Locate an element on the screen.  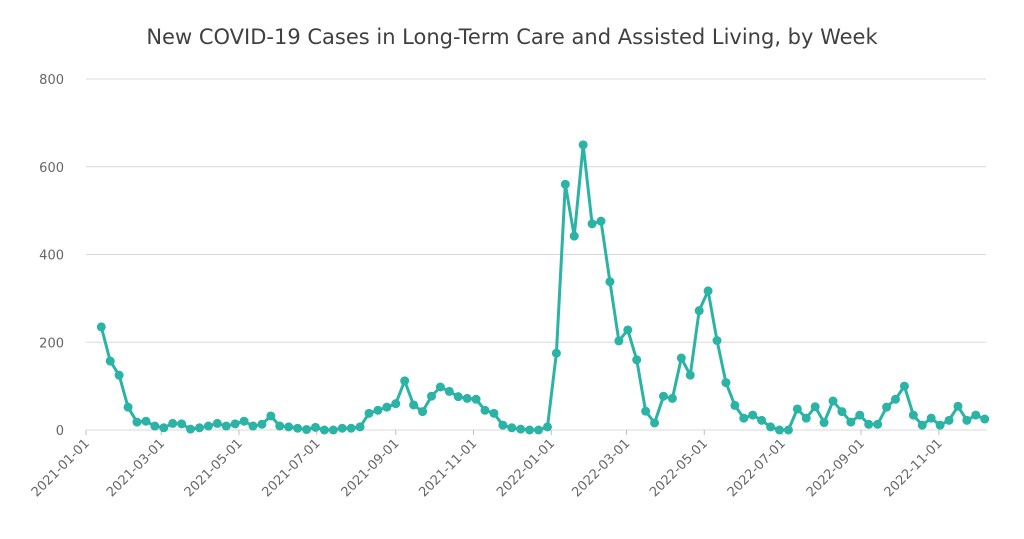
y-tick-label: 800 is located at coordinates (51, 80).